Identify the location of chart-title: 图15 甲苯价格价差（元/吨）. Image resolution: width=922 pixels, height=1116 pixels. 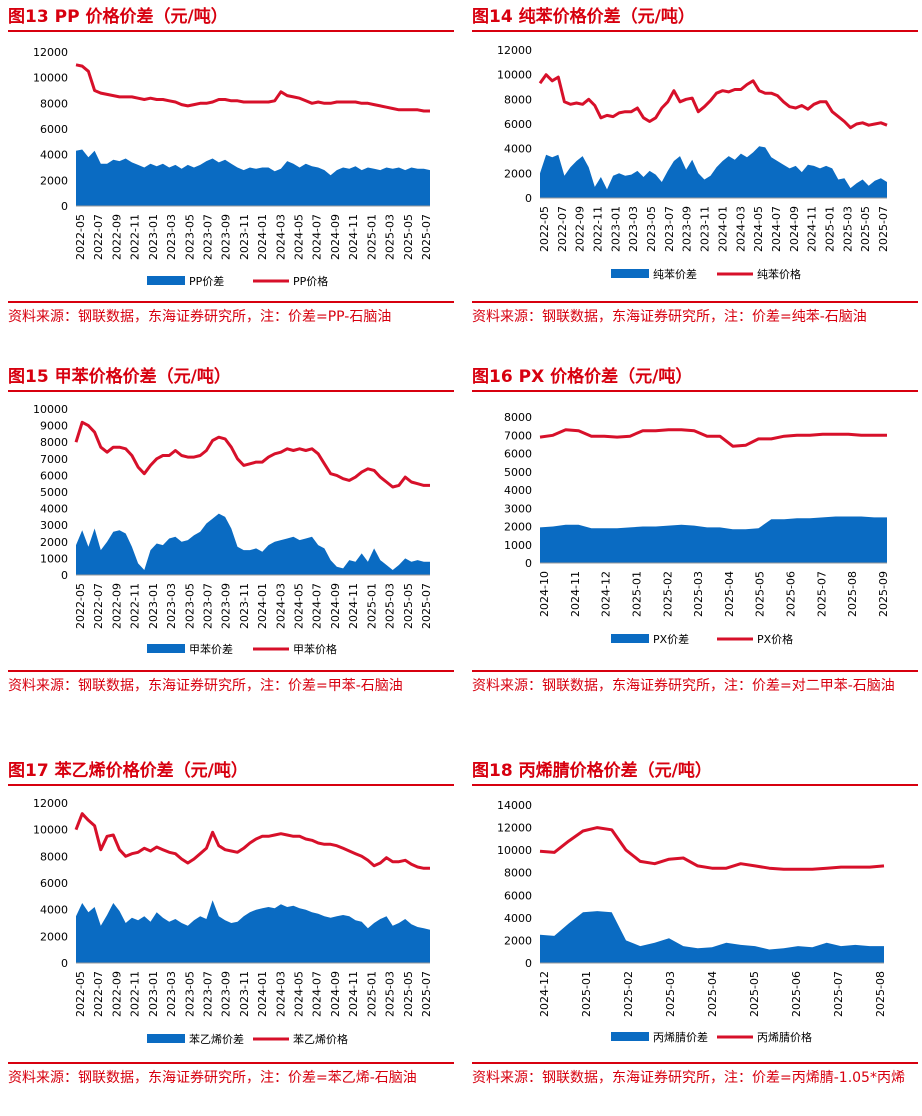
(231, 378).